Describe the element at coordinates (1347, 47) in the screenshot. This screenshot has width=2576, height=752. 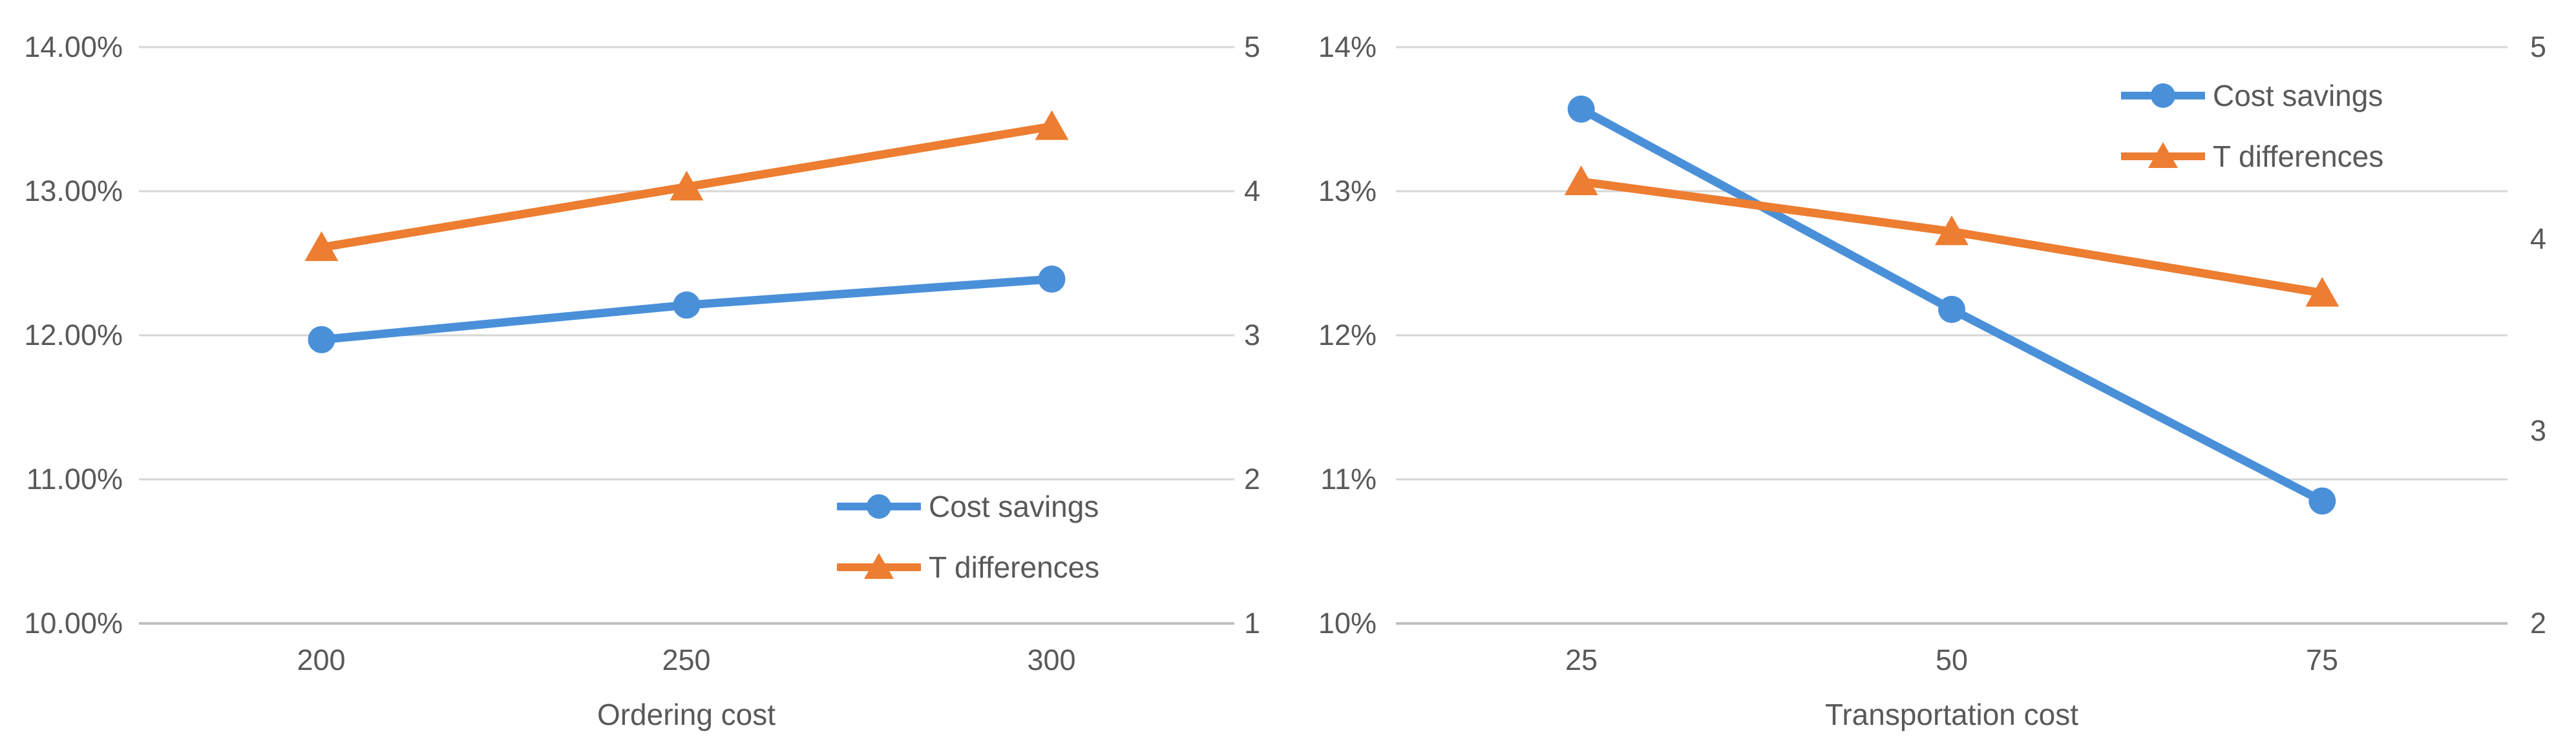
I see `y-axis-label: 14%` at that location.